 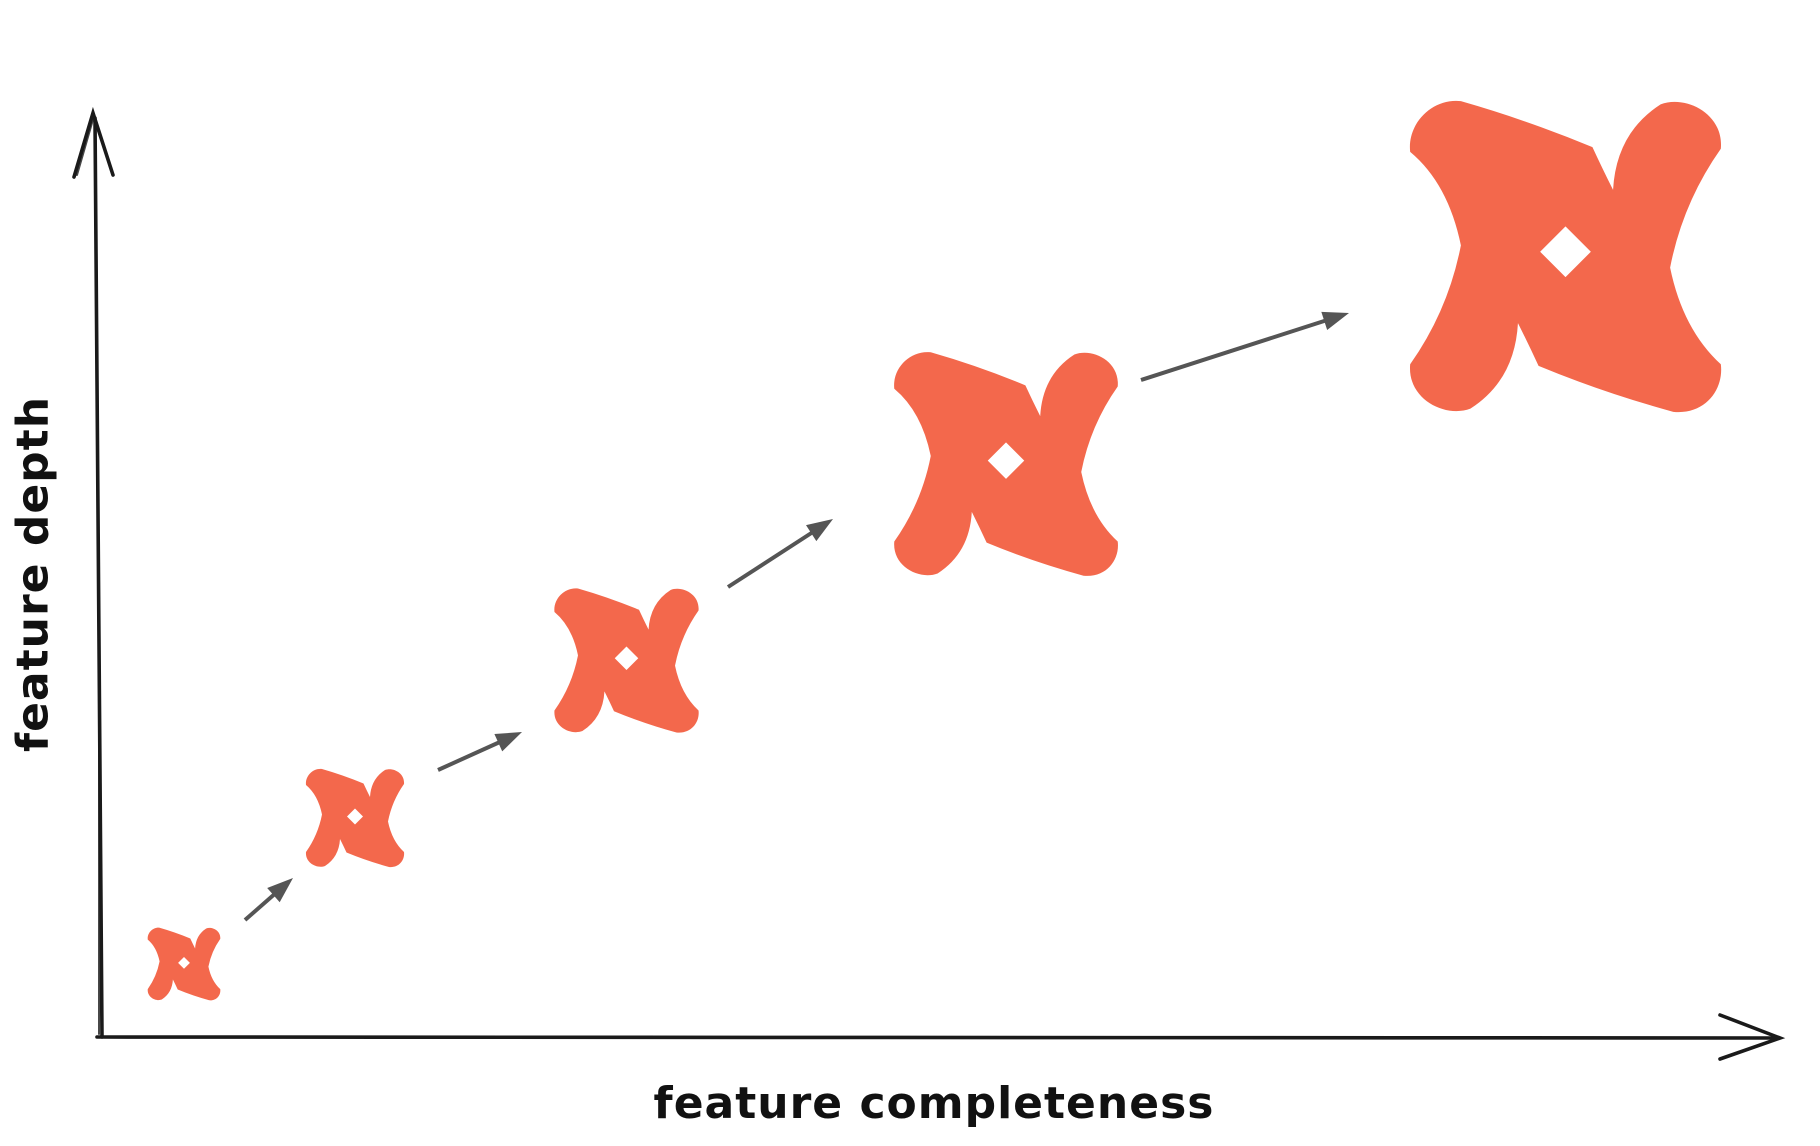 I want to click on y-axis-arrowhead, so click(x=93, y=142).